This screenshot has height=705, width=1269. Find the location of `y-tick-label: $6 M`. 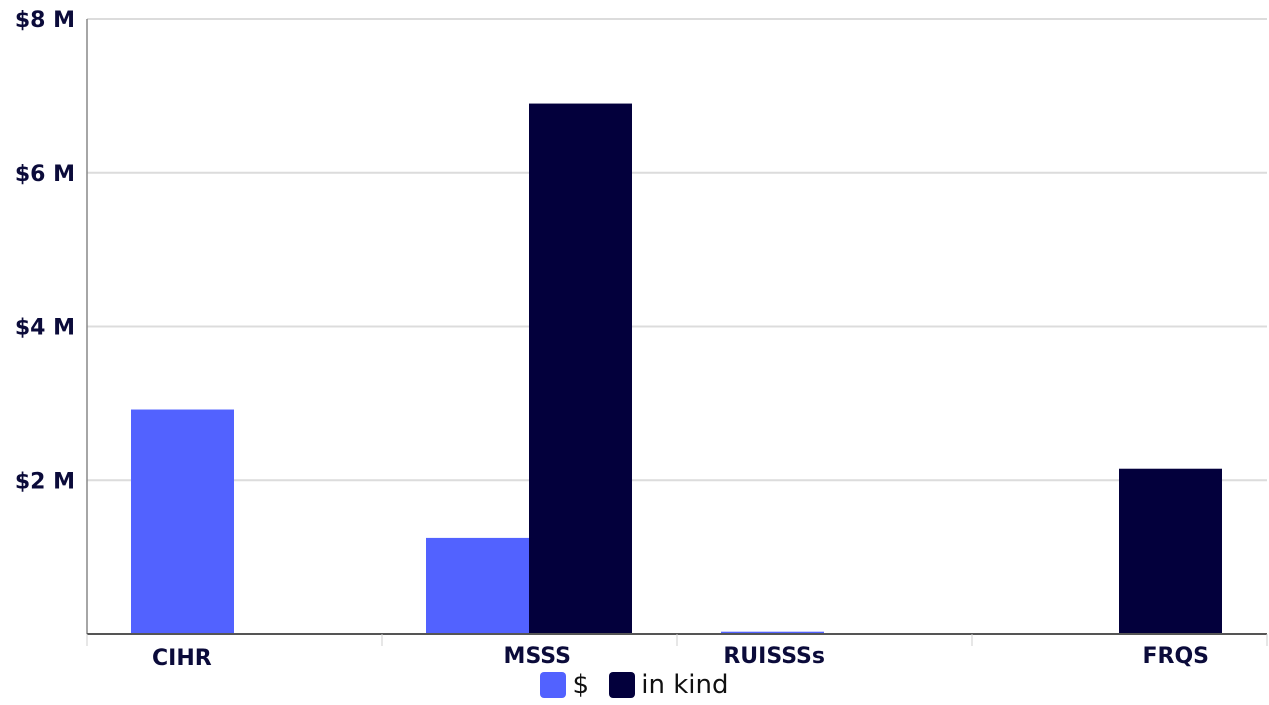

y-tick-label: $6 M is located at coordinates (45, 174).